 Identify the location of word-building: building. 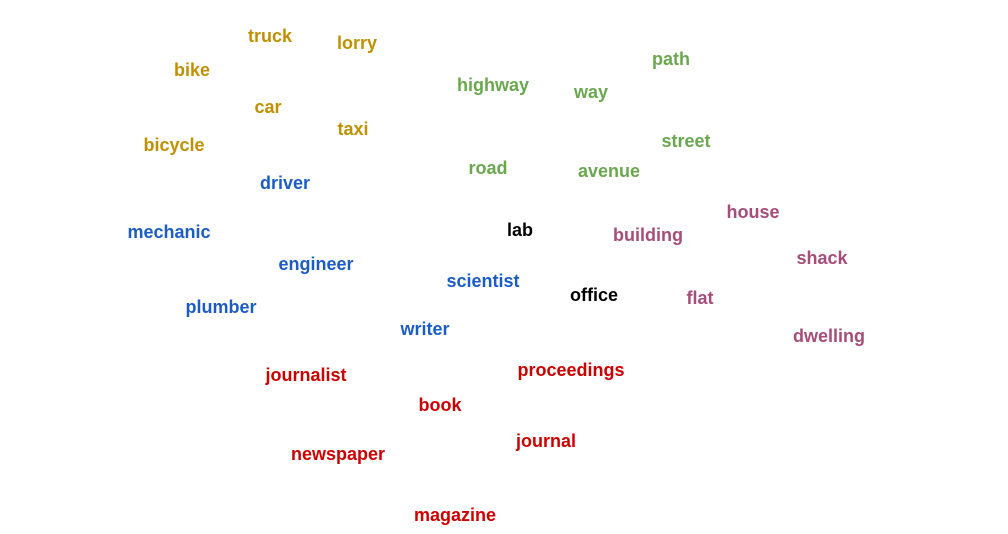
(648, 235).